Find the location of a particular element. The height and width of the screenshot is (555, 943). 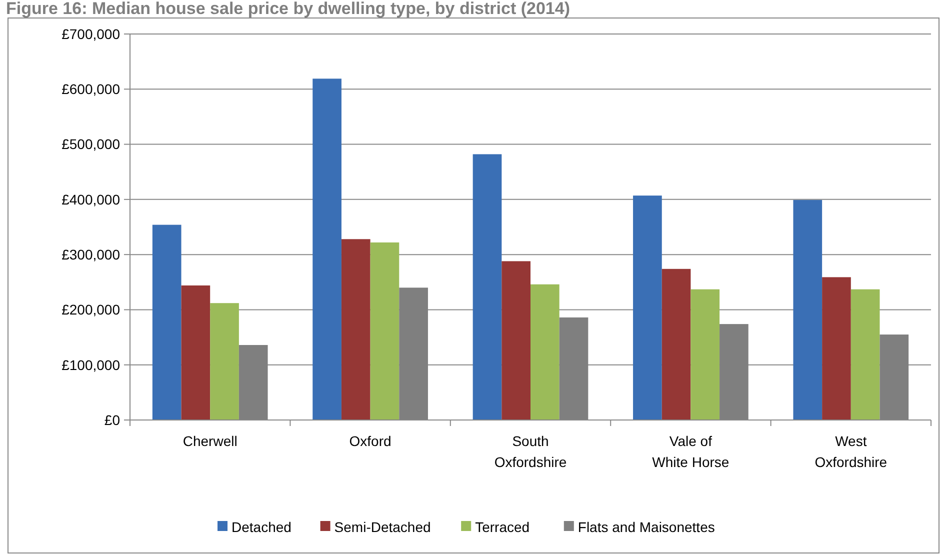

legend-label: Detached is located at coordinates (262, 526).